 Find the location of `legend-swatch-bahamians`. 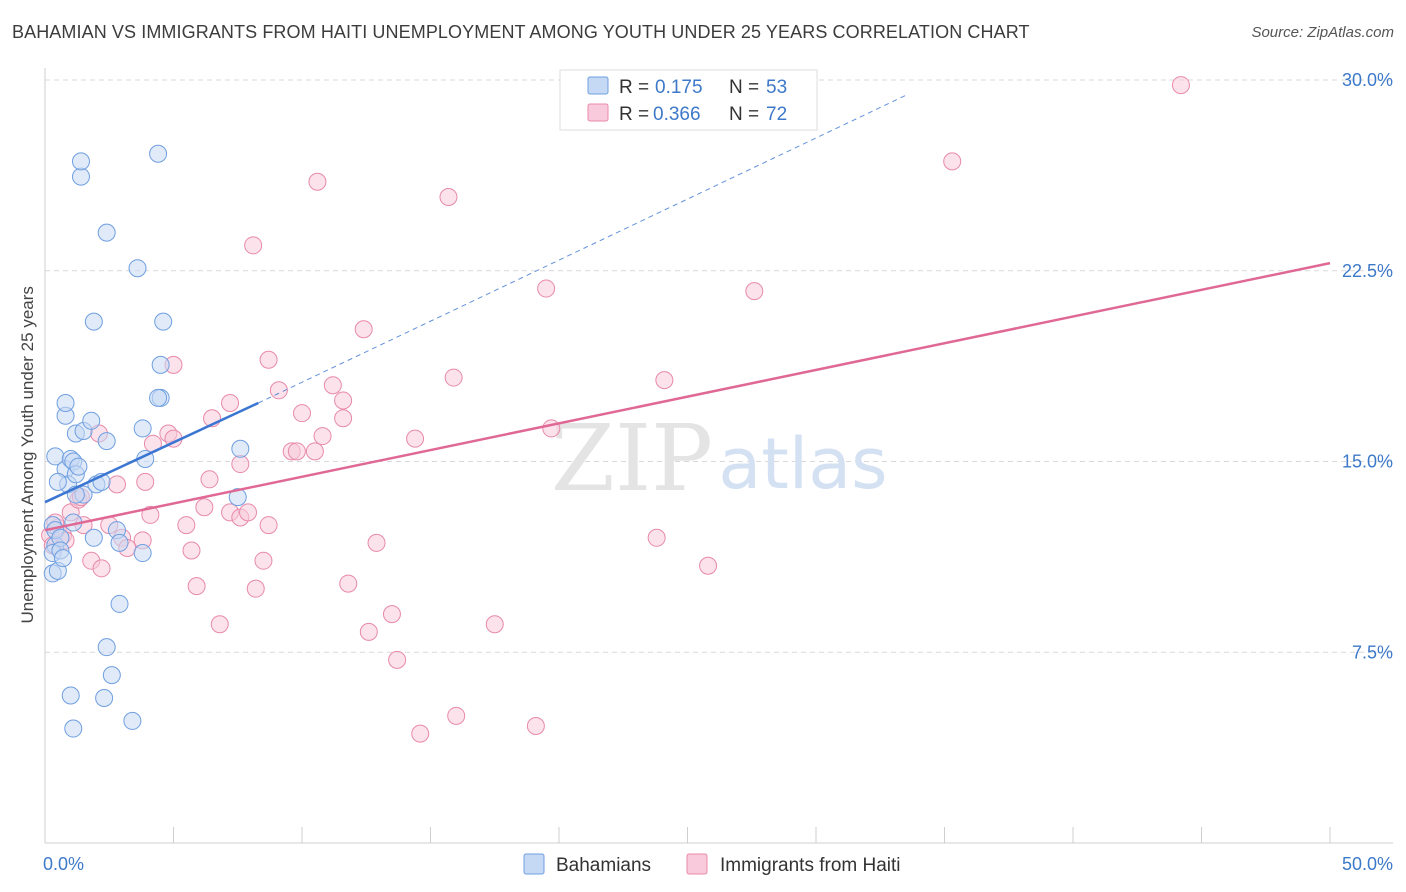

legend-swatch-bahamians is located at coordinates (534, 864).